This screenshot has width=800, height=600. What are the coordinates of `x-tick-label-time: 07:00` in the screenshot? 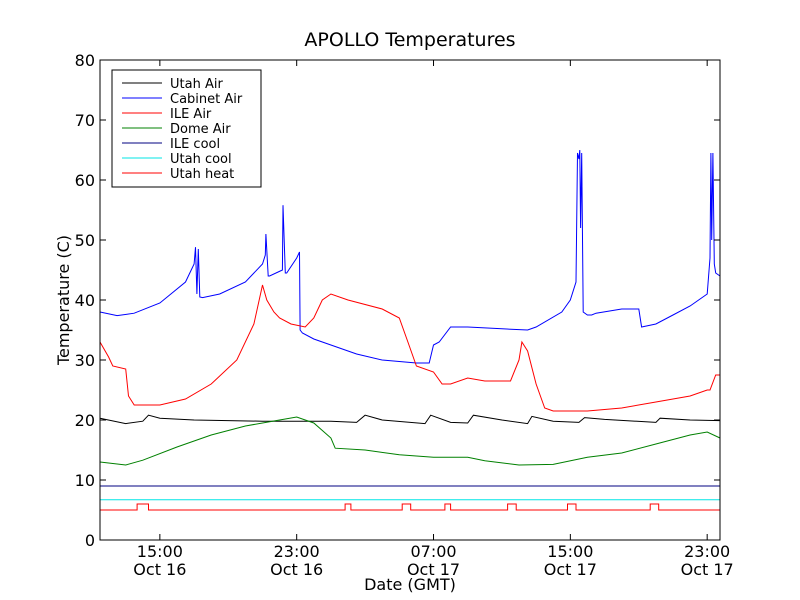 It's located at (433, 551).